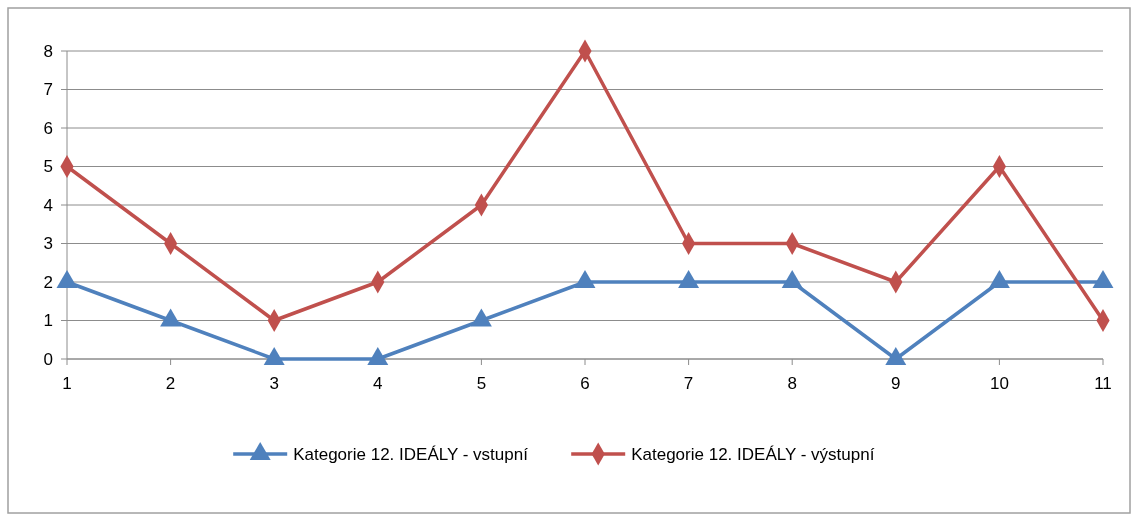  Describe the element at coordinates (274, 383) in the screenshot. I see `x-tick-label: 3` at that location.